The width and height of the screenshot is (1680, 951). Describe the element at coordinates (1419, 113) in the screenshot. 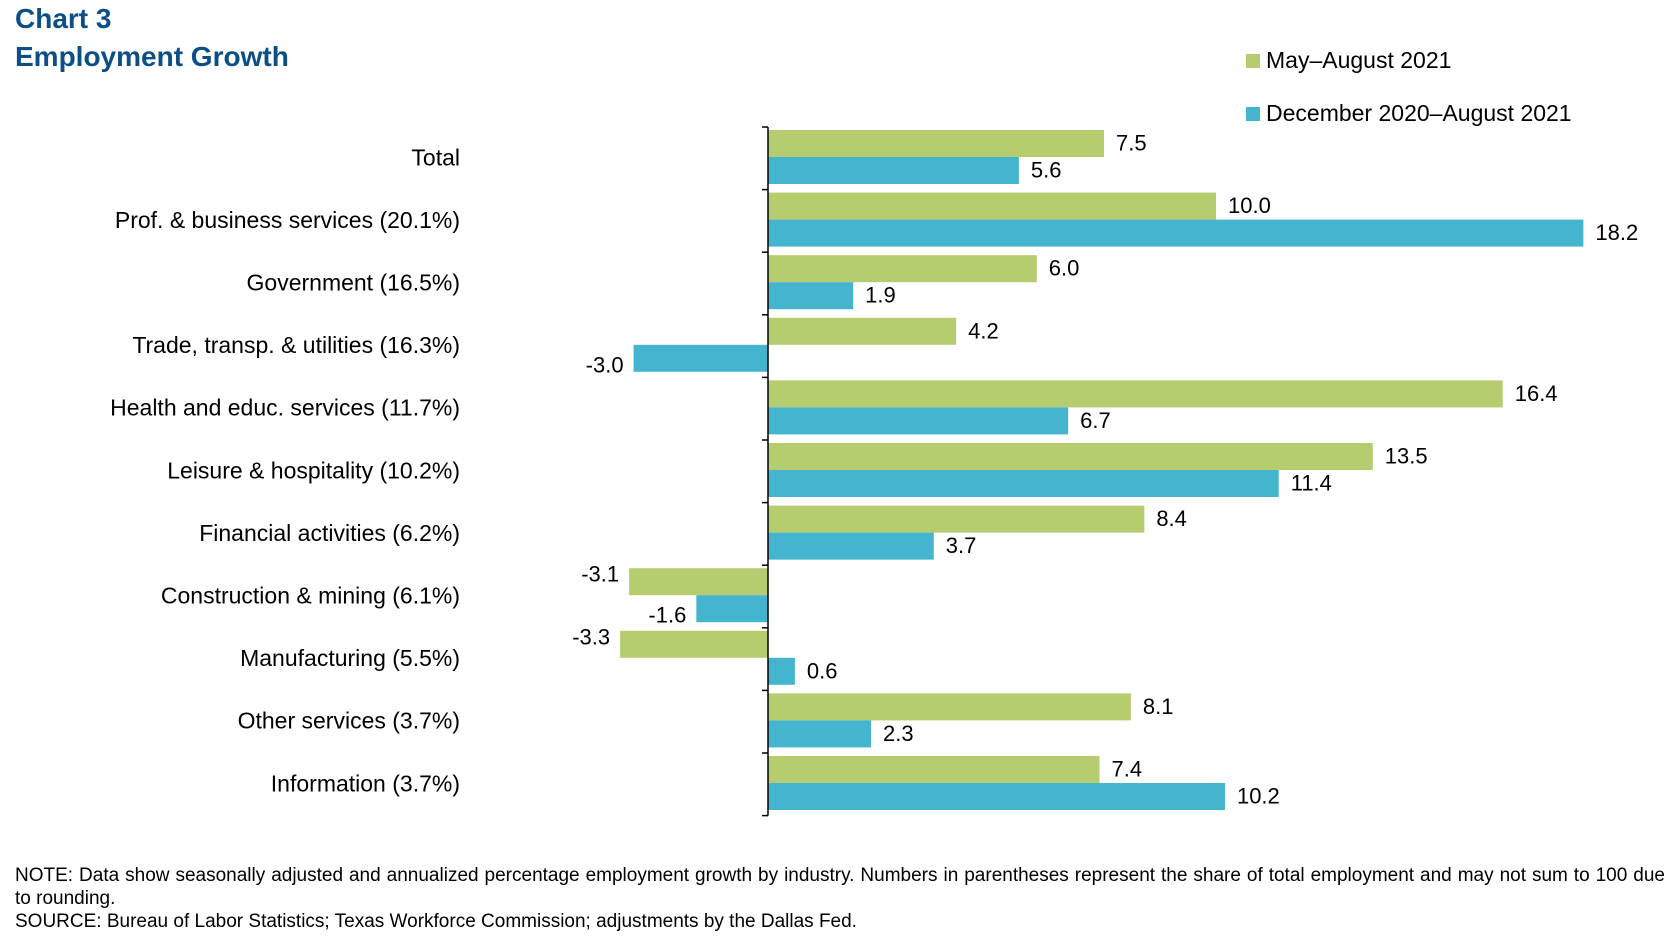

I see `legend-label: December 2020–August 2021` at that location.